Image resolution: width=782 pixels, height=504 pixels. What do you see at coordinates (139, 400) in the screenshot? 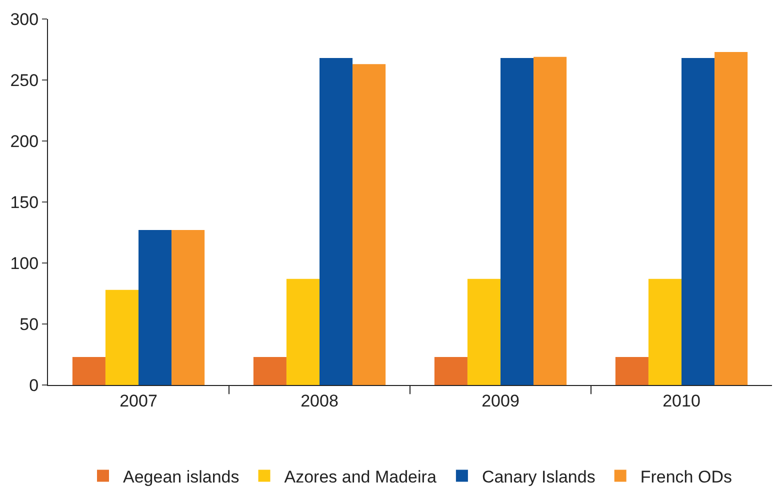
I see `x-tick-label: 2007` at bounding box center [139, 400].